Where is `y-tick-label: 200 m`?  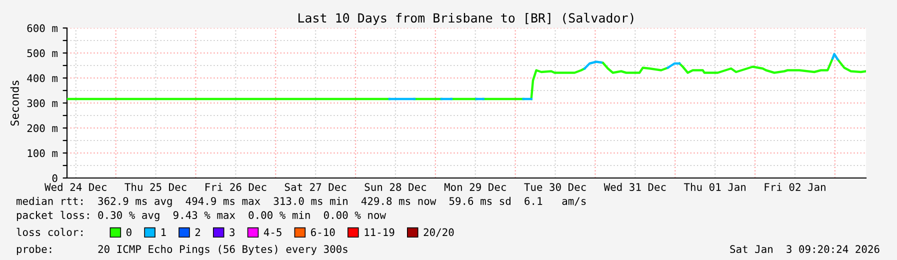 y-tick-label: 200 m is located at coordinates (42, 128).